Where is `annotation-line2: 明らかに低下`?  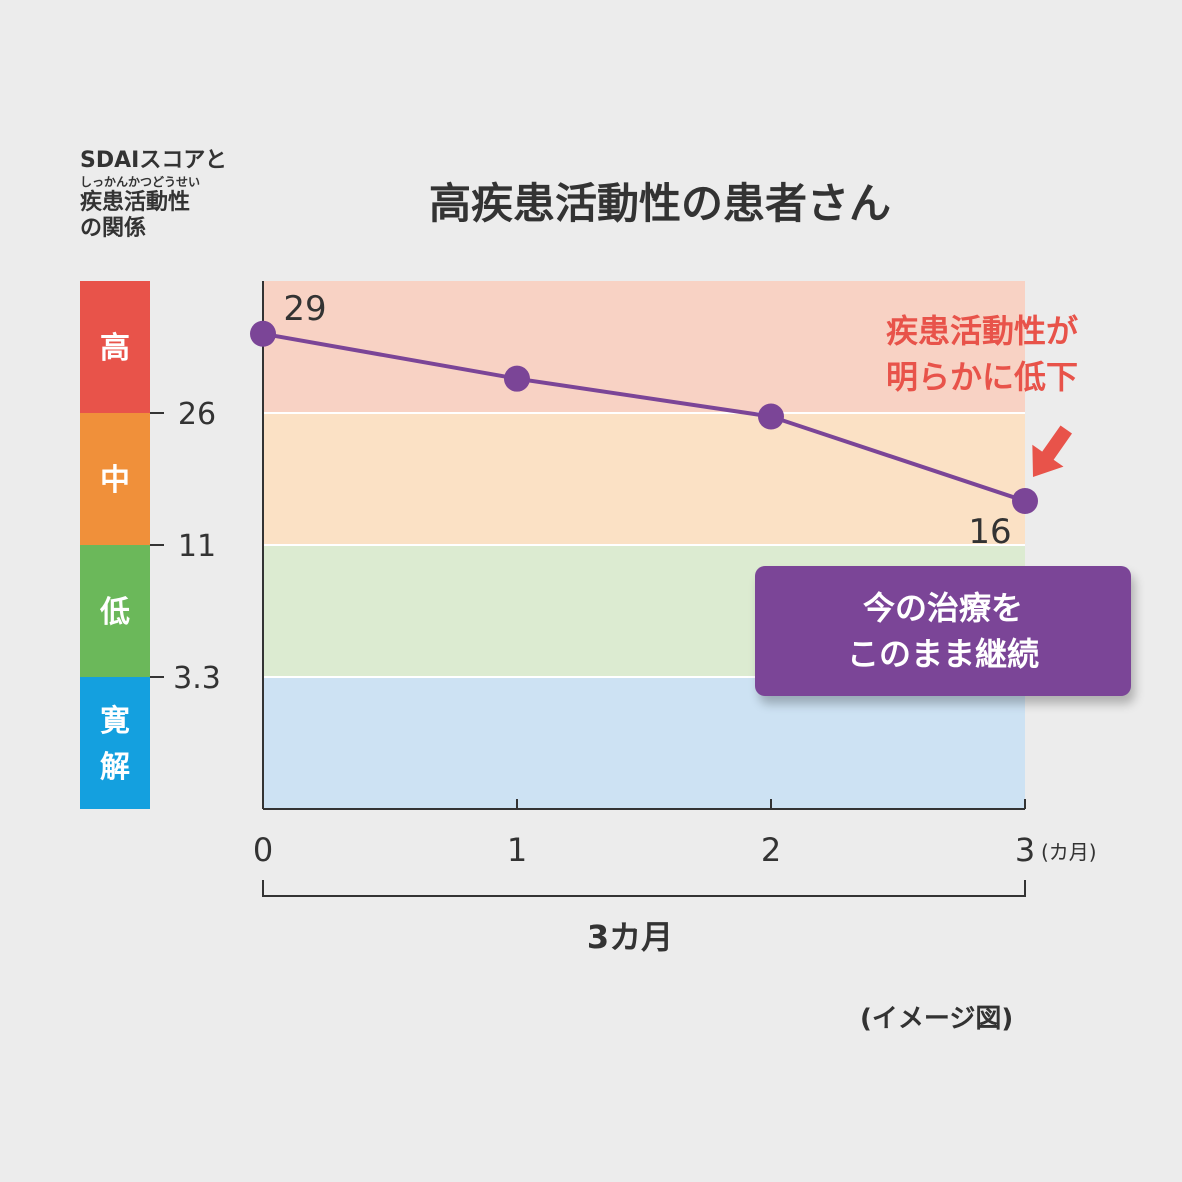 annotation-line2: 明らかに低下 is located at coordinates (981, 377).